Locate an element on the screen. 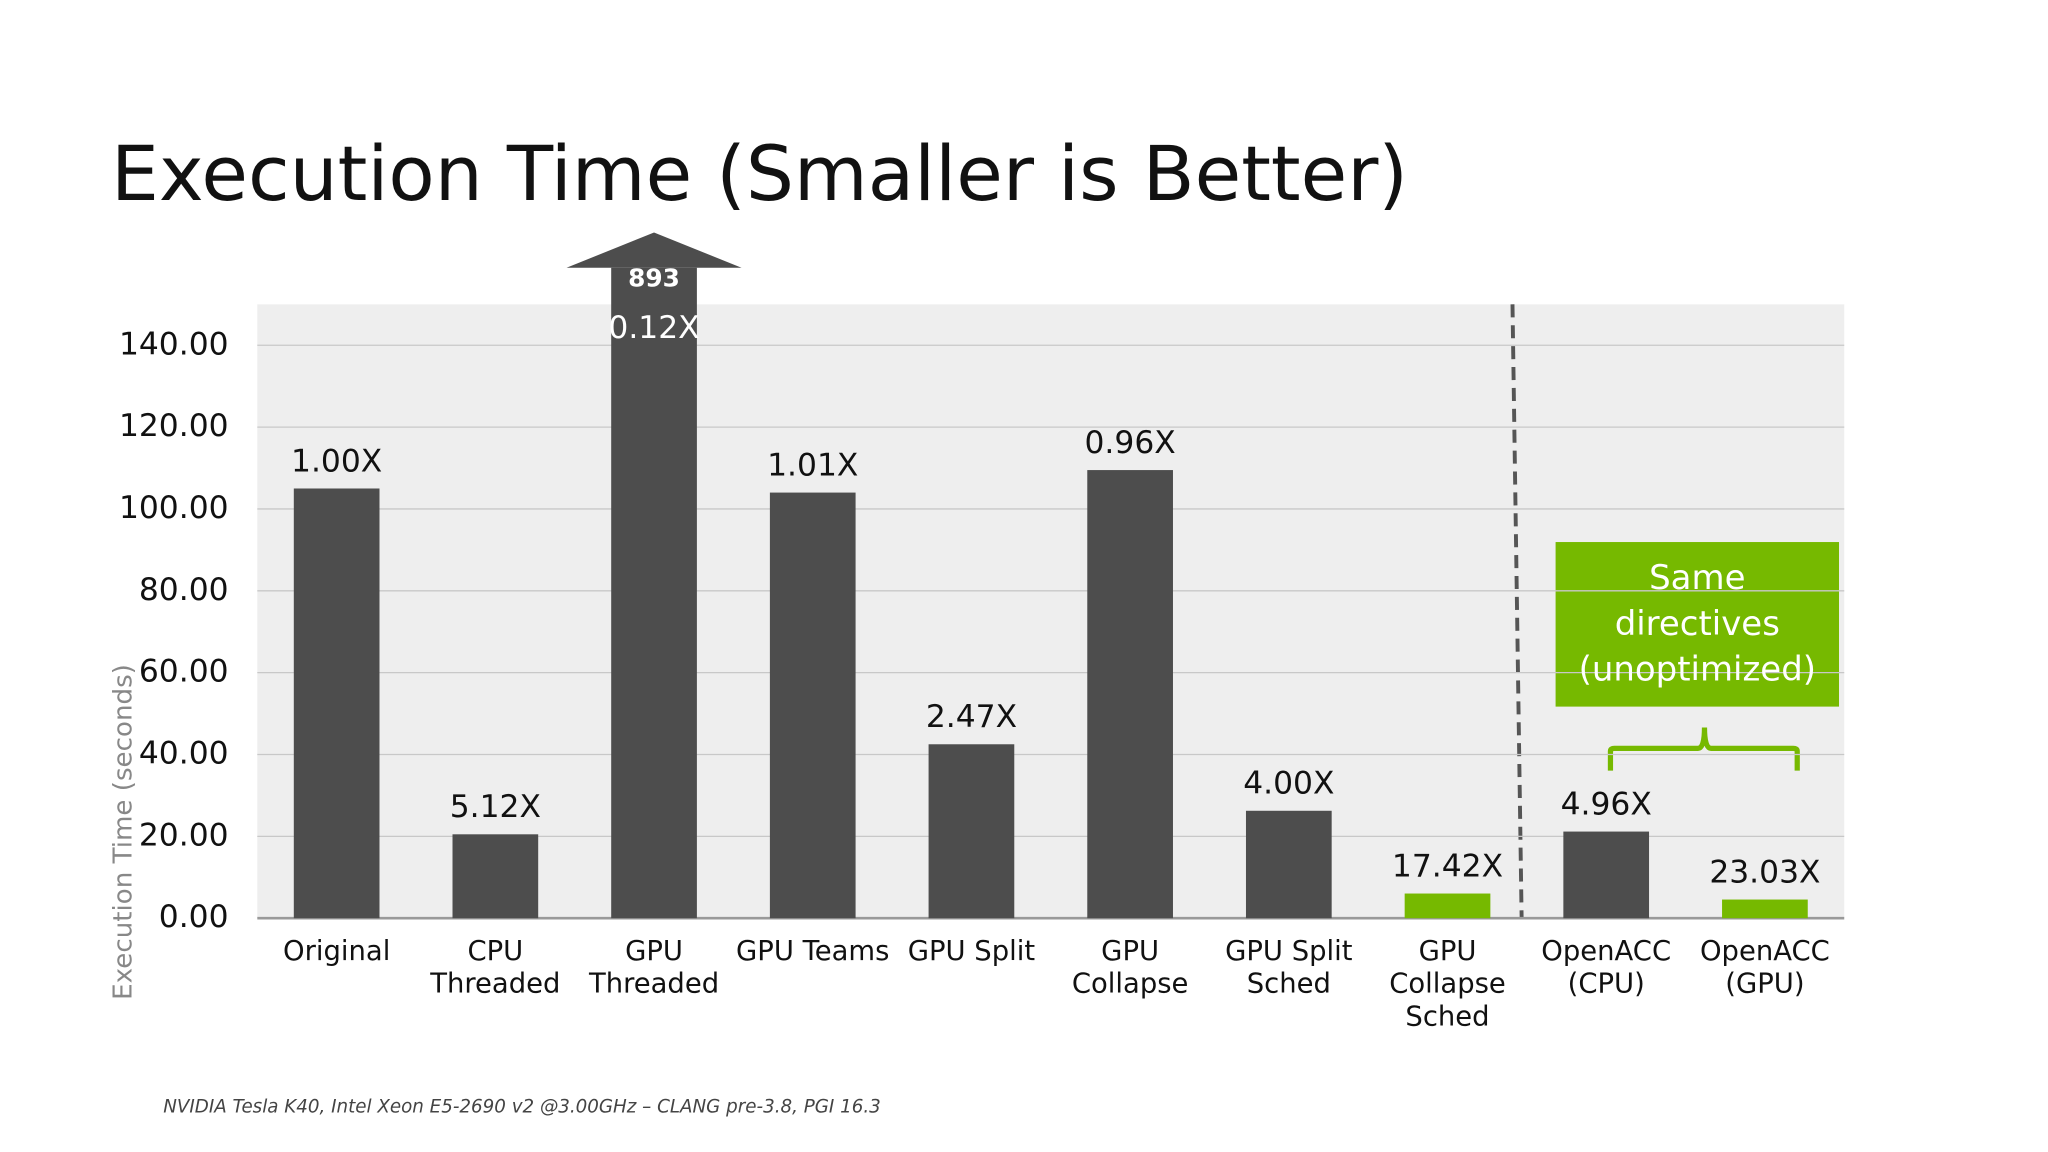 This screenshot has height=1152, width=2048. x-tick-label: GPU Teams is located at coordinates (813, 951).